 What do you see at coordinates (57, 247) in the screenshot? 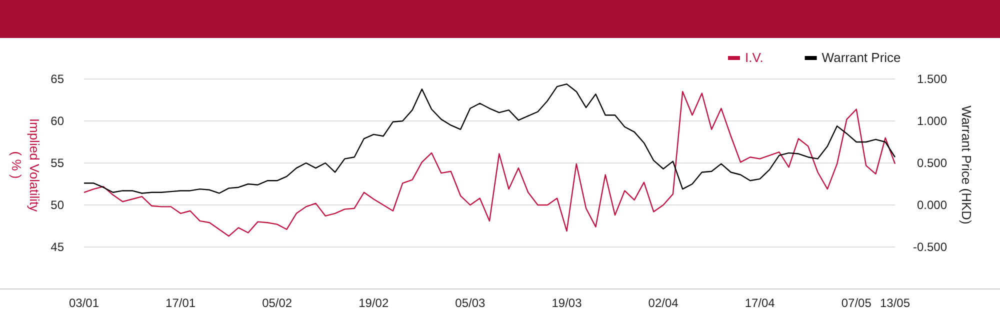
I see `y-tick-label: 45` at bounding box center [57, 247].